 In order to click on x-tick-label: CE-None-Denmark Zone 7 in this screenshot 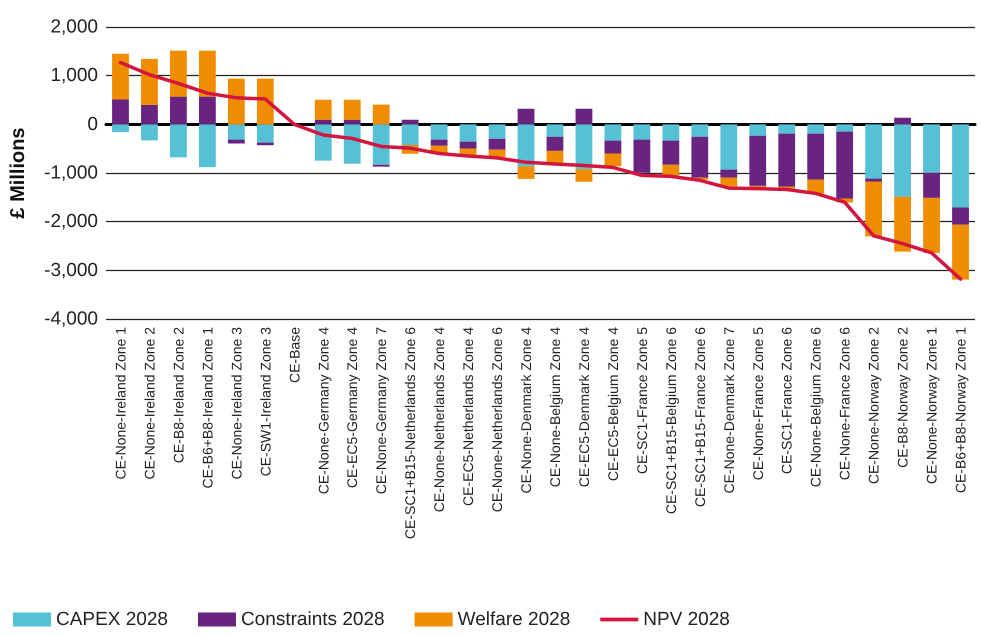, I will do `click(728, 410)`.